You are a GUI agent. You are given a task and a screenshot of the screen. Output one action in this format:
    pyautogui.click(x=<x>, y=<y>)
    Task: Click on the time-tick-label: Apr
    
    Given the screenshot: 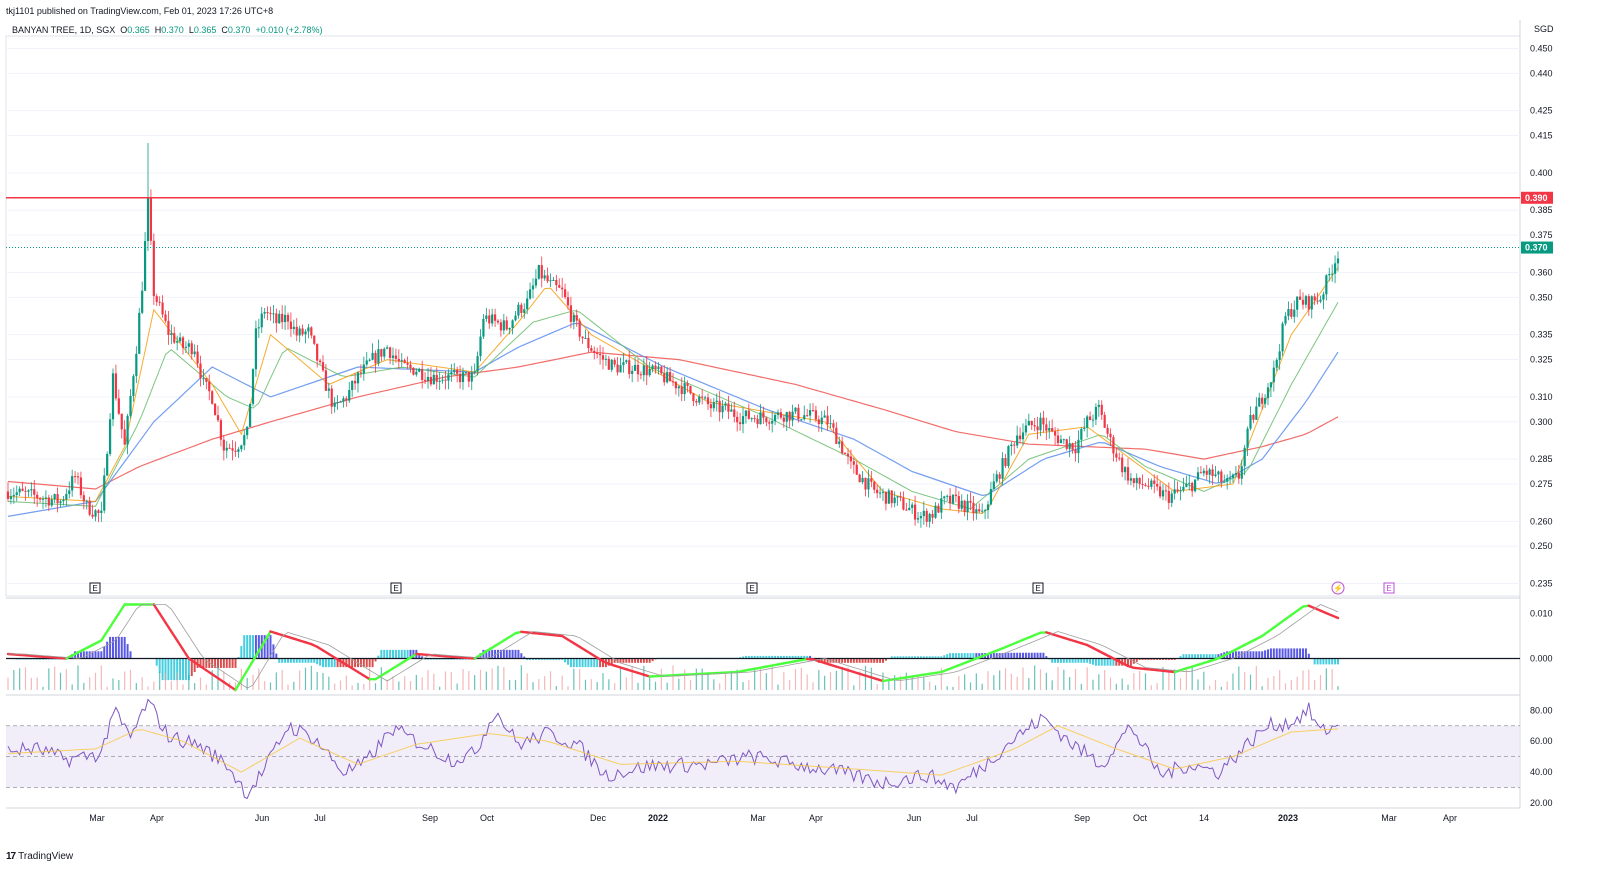 What is the action you would take?
    pyautogui.click(x=1450, y=818)
    